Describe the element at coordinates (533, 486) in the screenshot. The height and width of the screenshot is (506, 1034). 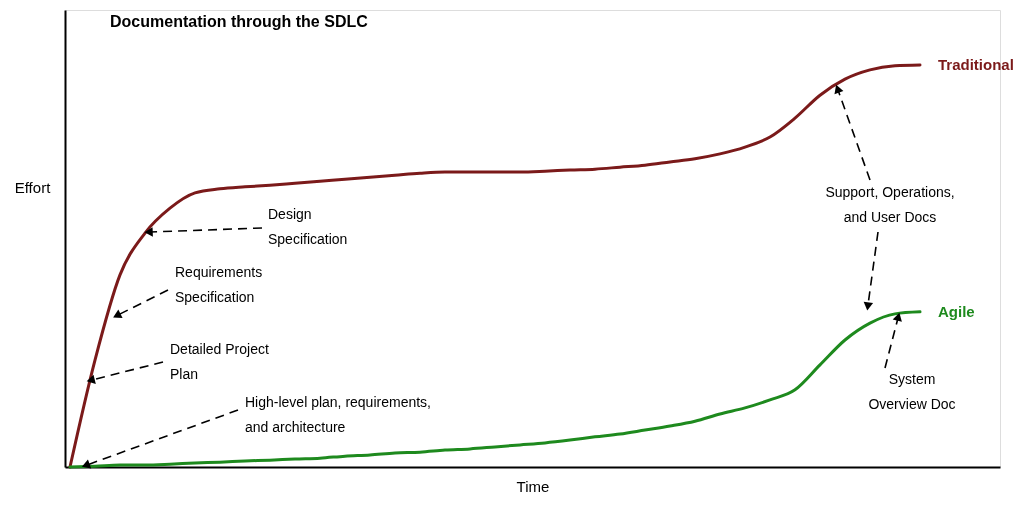
I see `x-axis-title: Time` at that location.